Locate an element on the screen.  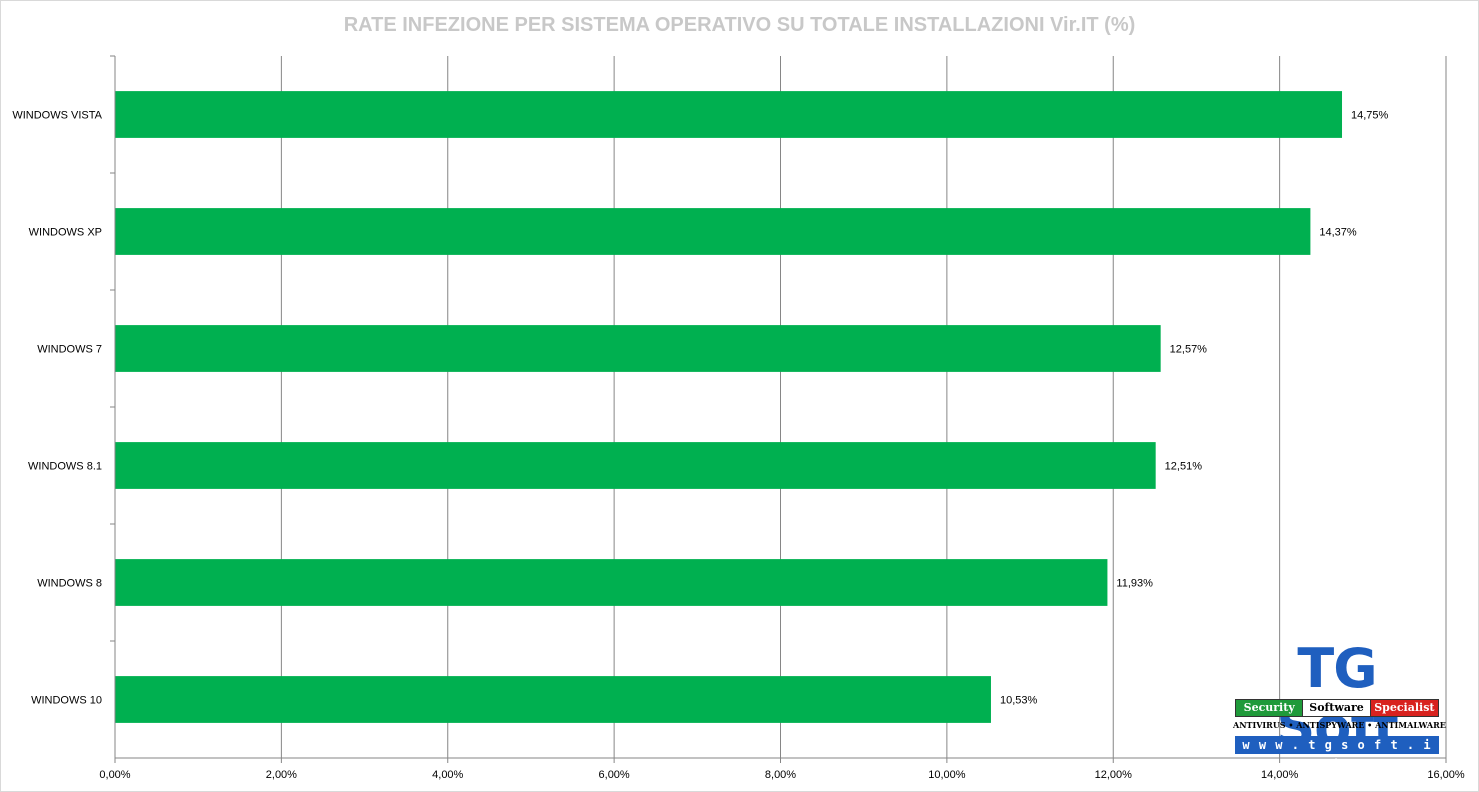
category-label: WINDOWS VISTA is located at coordinates (57, 116).